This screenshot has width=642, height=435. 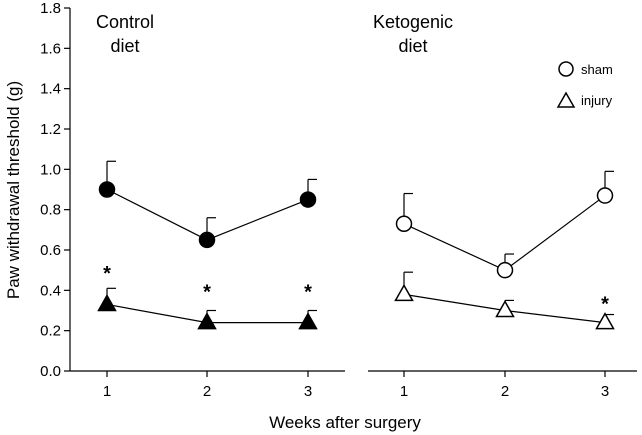 I want to click on legend-sham-marker, so click(x=566, y=69).